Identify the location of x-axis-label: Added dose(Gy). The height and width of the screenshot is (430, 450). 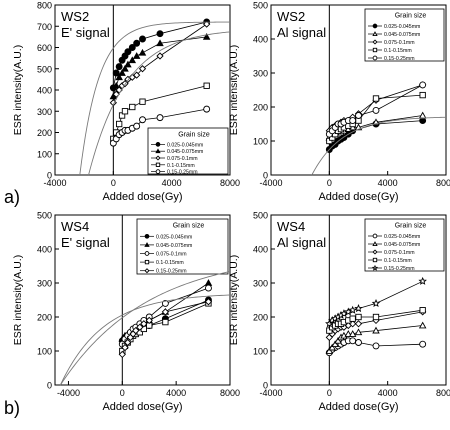
(358, 407).